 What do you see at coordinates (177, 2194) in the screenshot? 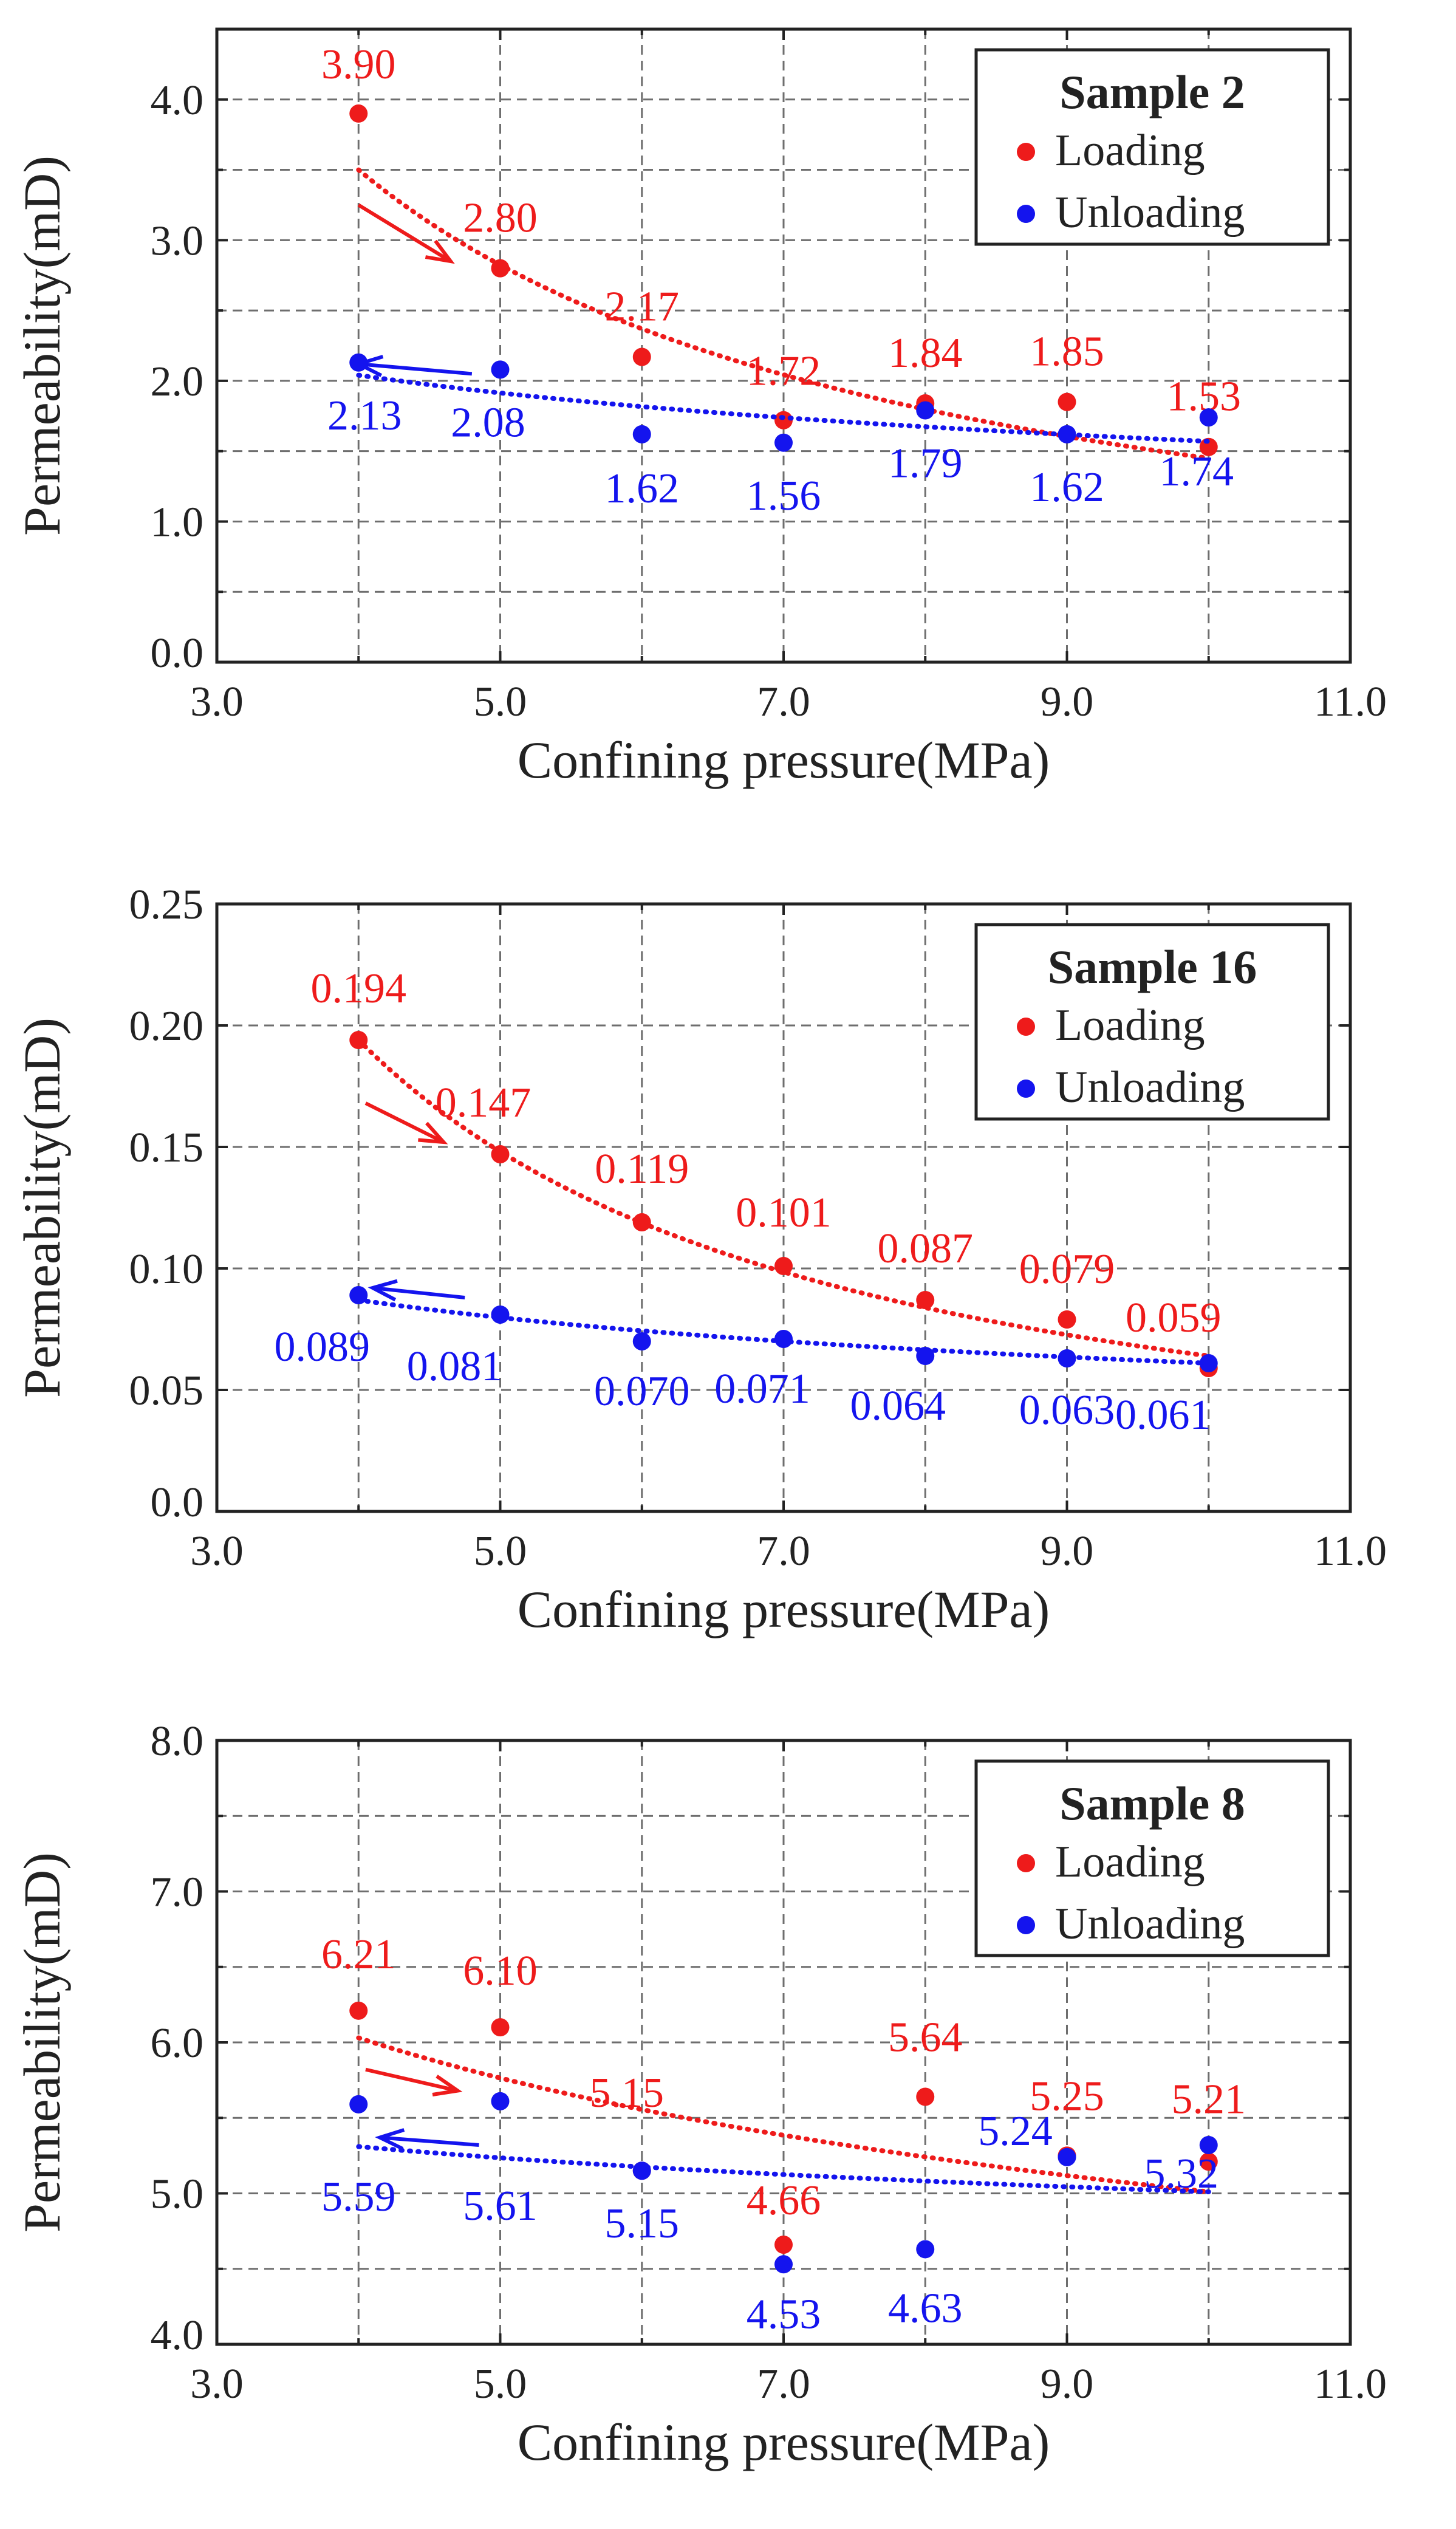
I see `y-tick-label: 5.0` at bounding box center [177, 2194].